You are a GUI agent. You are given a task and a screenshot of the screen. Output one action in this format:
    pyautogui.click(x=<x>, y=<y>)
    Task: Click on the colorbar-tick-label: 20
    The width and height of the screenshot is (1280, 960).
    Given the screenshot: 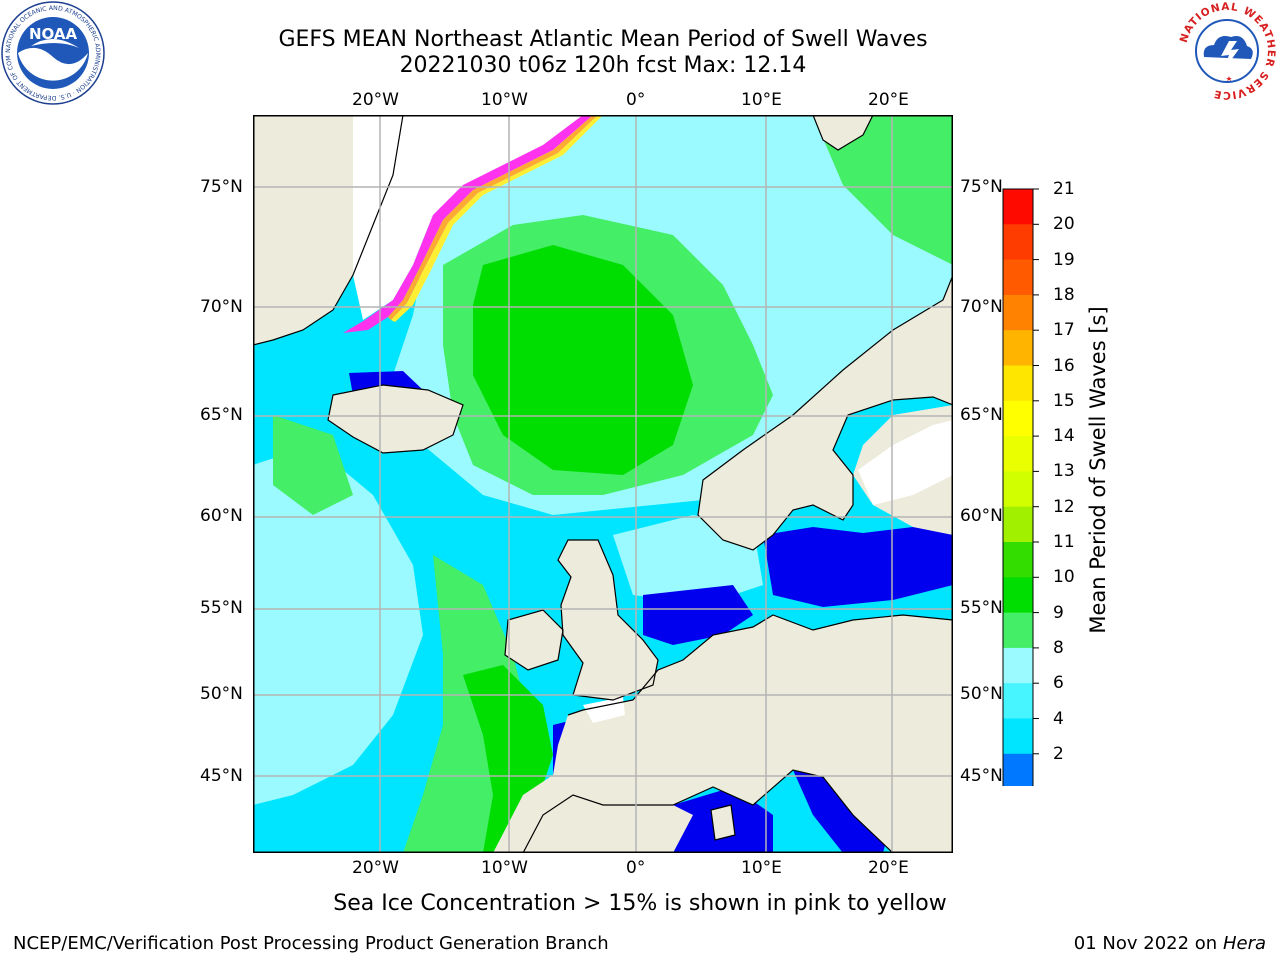 What is the action you would take?
    pyautogui.click(x=1064, y=224)
    